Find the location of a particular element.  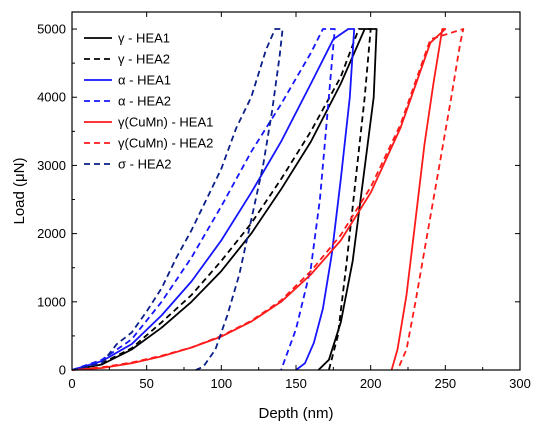

legend-label: γ(CuMn) - HEA2 is located at coordinates (165, 143).